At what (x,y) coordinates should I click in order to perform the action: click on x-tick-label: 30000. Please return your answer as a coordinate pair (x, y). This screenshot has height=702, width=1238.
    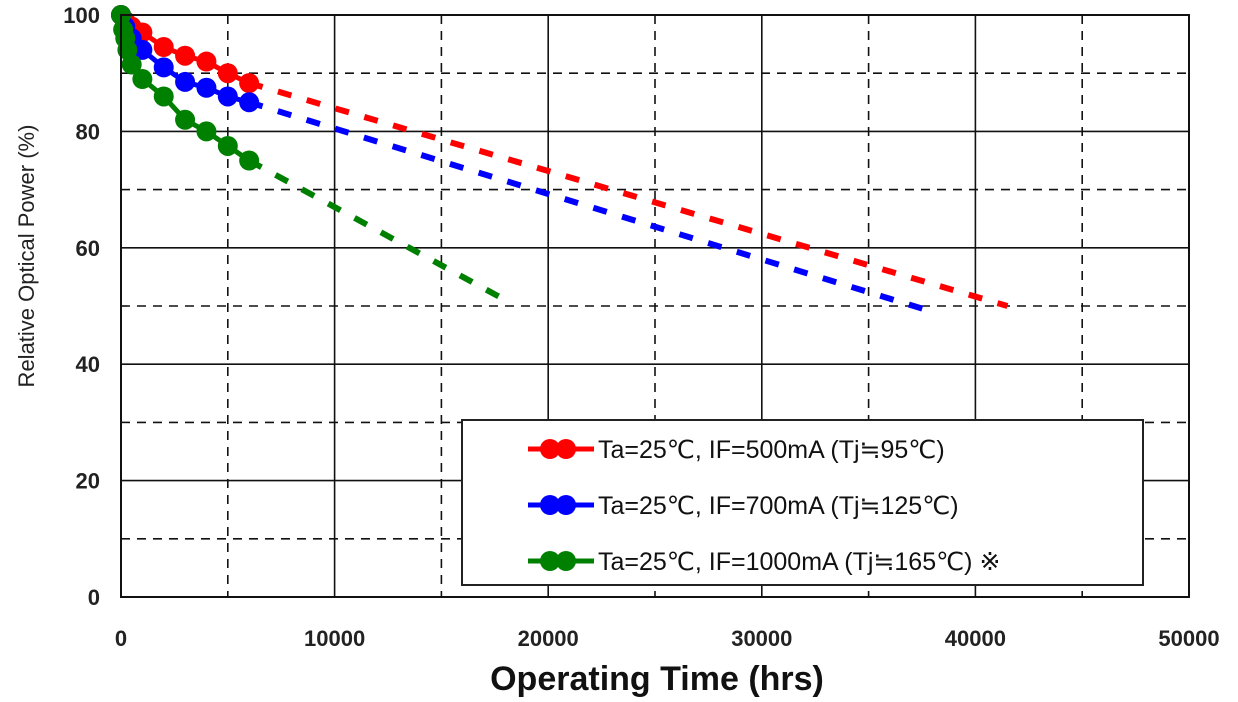
    Looking at the image, I should click on (761, 638).